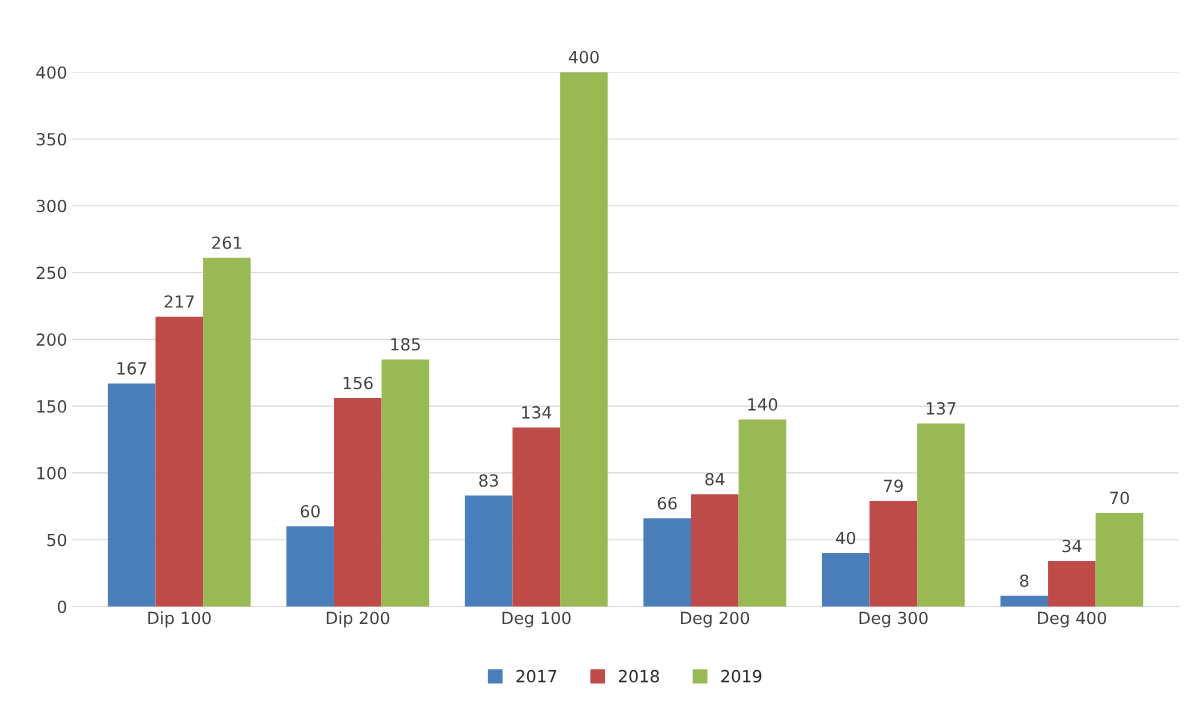  What do you see at coordinates (52, 473) in the screenshot?
I see `y-tick-label: 100` at bounding box center [52, 473].